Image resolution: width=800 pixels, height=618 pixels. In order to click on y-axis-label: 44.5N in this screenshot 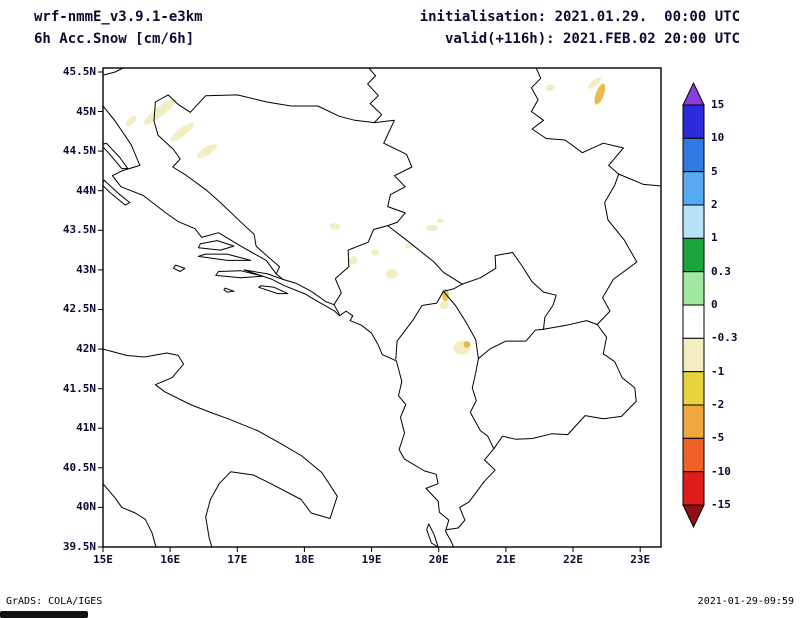, I will do `click(79, 151)`.